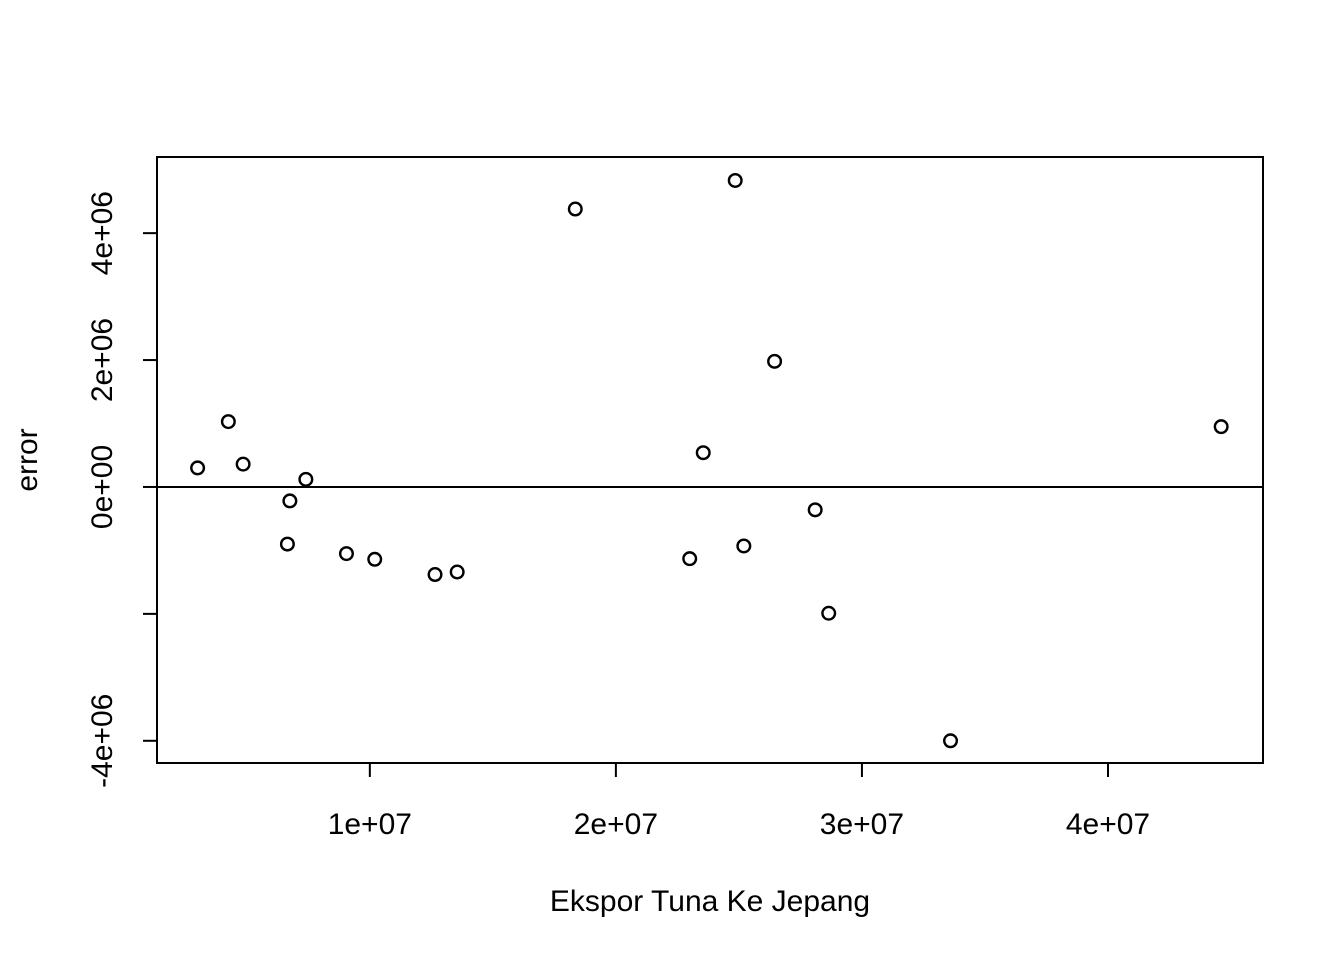 Image resolution: width=1344 pixels, height=960 pixels. I want to click on x-tick-label: 4e+07, so click(1108, 824).